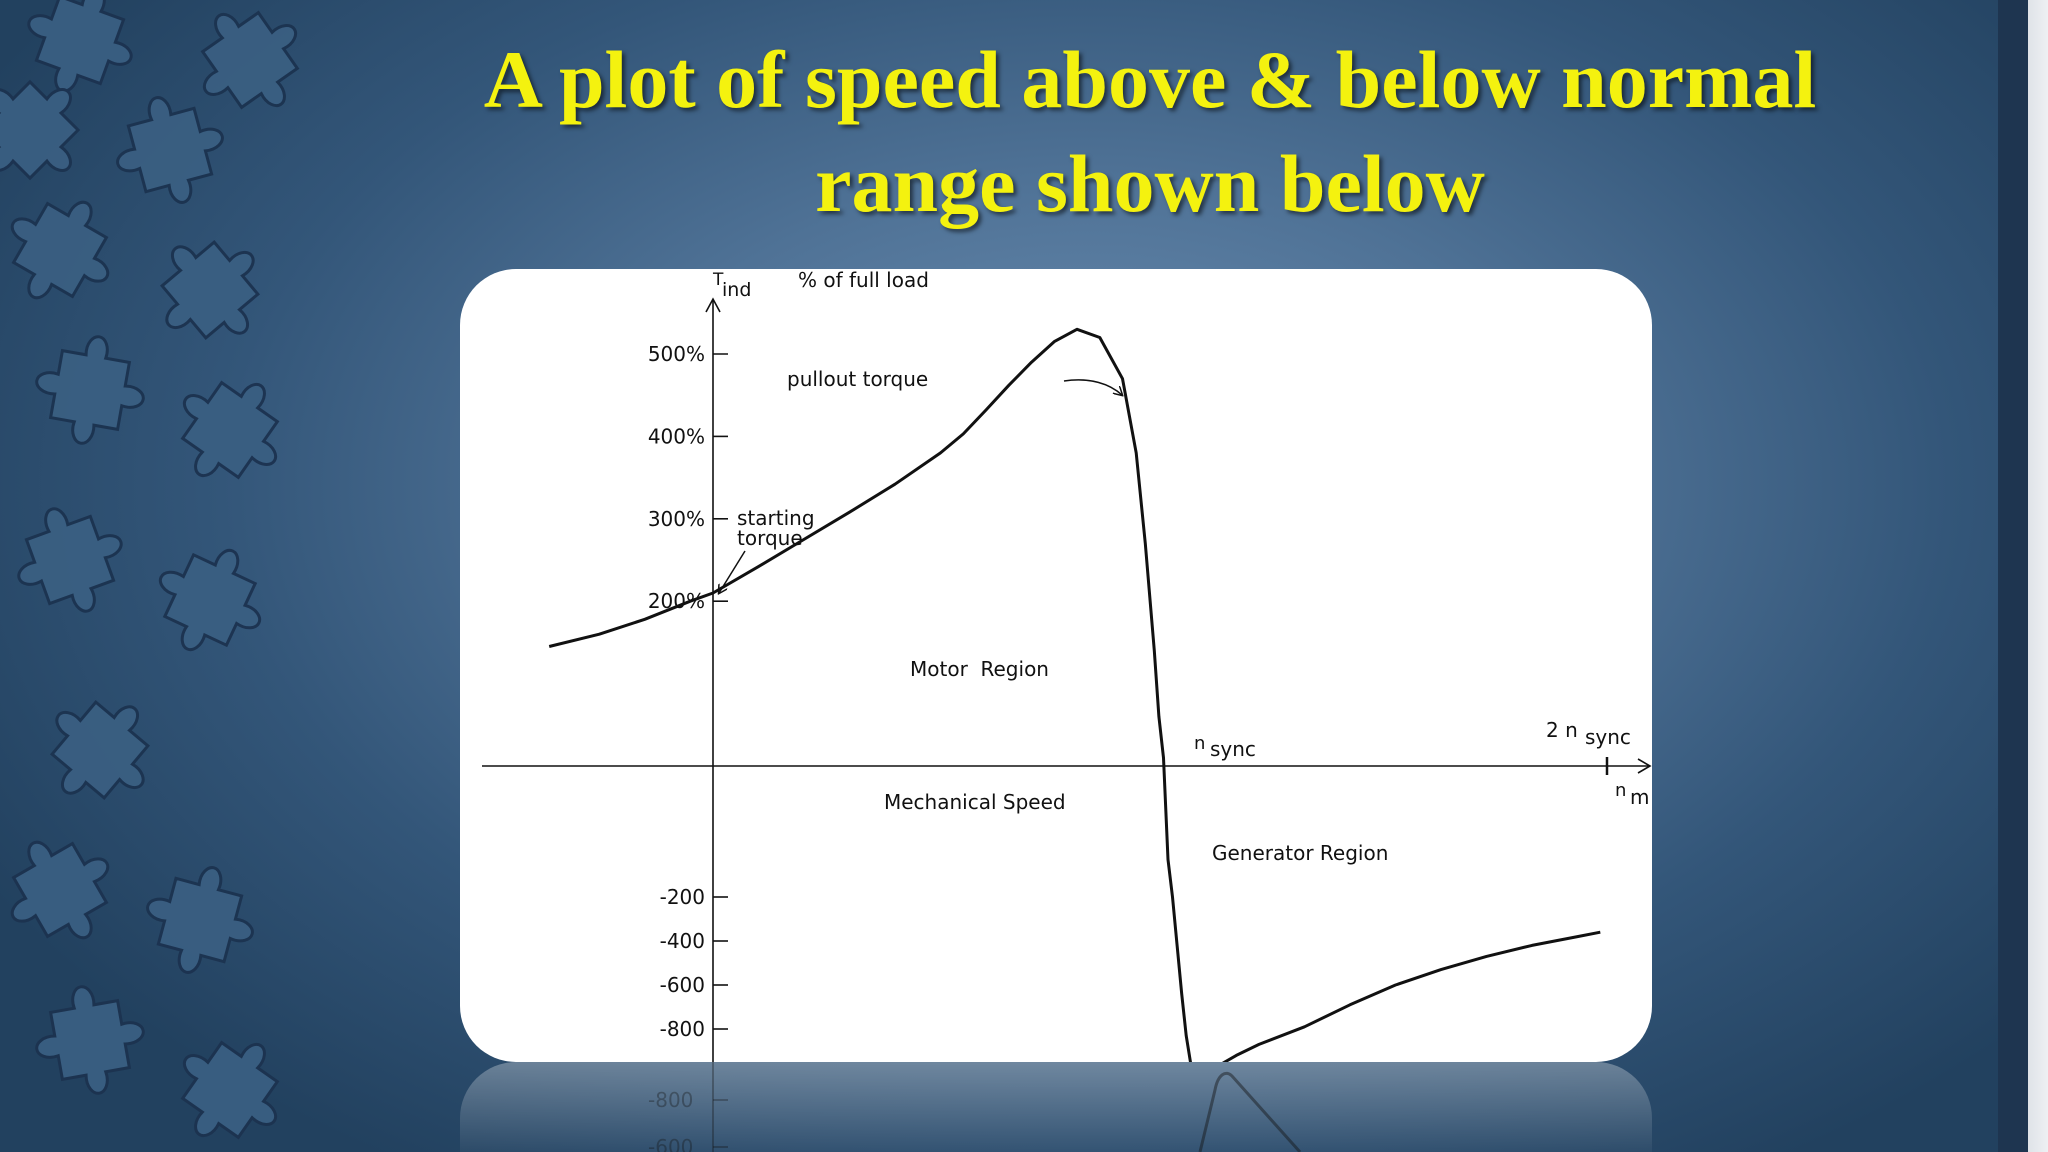  Describe the element at coordinates (1150, 183) in the screenshot. I see `slide-title-line-2: range shown below` at that location.